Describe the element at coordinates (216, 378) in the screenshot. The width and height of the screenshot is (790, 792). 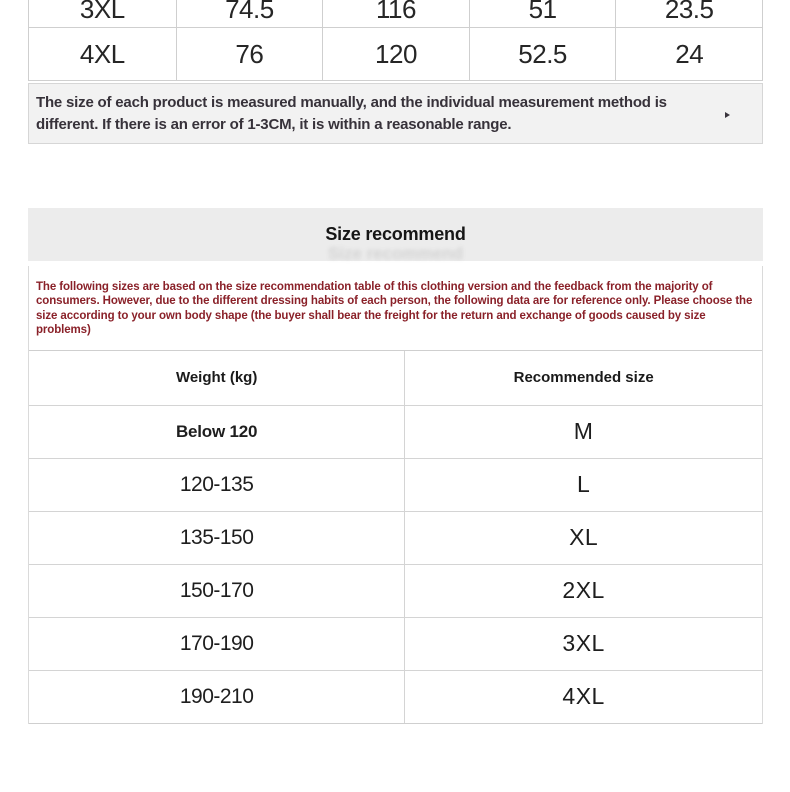
I see `table-header-weight: Weight (kg)` at that location.